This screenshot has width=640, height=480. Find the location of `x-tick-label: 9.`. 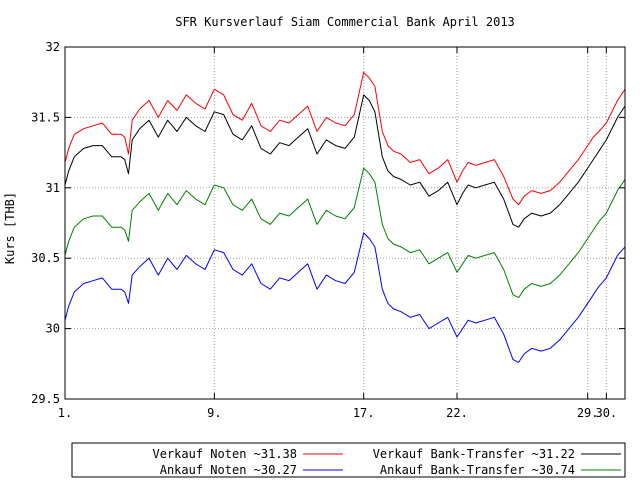

x-tick-label: 9. is located at coordinates (214, 413).